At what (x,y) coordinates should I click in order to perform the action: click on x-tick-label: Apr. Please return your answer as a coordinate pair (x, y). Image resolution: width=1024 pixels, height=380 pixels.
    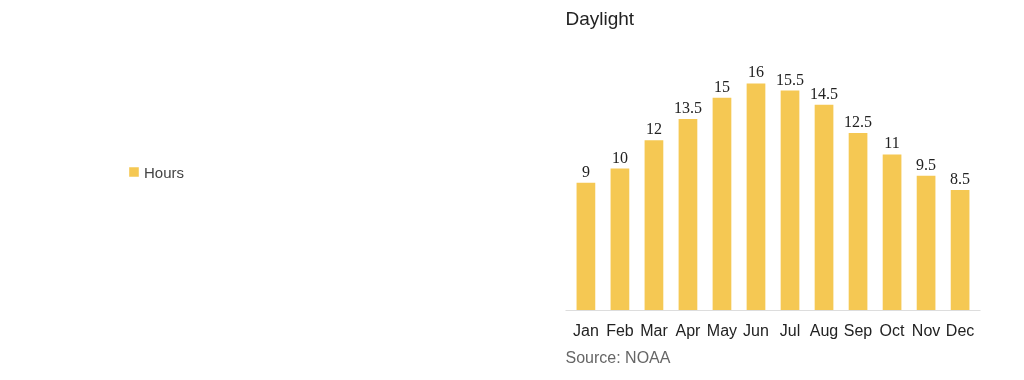
    Looking at the image, I should click on (688, 330).